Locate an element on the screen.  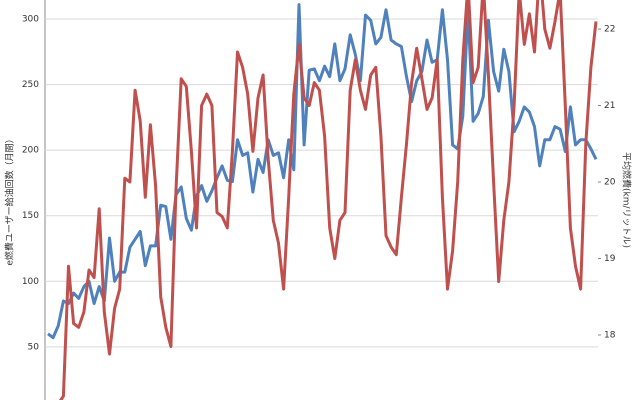
y-tick-label: 300 is located at coordinates (30, 20).